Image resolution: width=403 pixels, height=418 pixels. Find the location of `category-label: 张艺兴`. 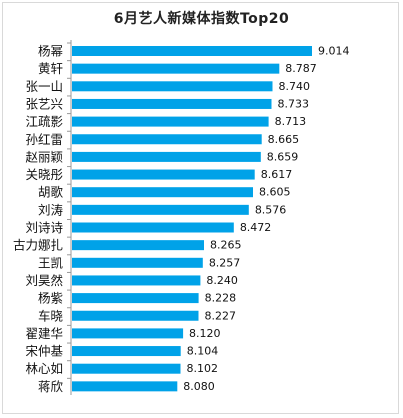

category-label: 张艺兴 is located at coordinates (44, 103).